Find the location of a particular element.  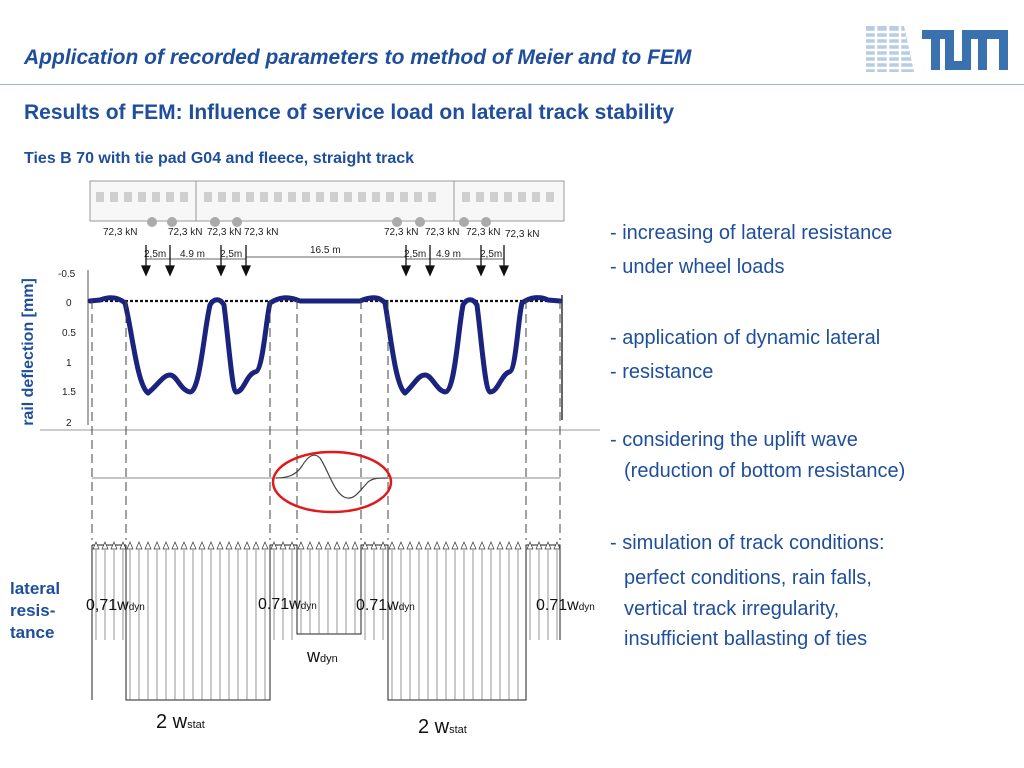

distance-right-b: 4.9 m is located at coordinates (448, 254).